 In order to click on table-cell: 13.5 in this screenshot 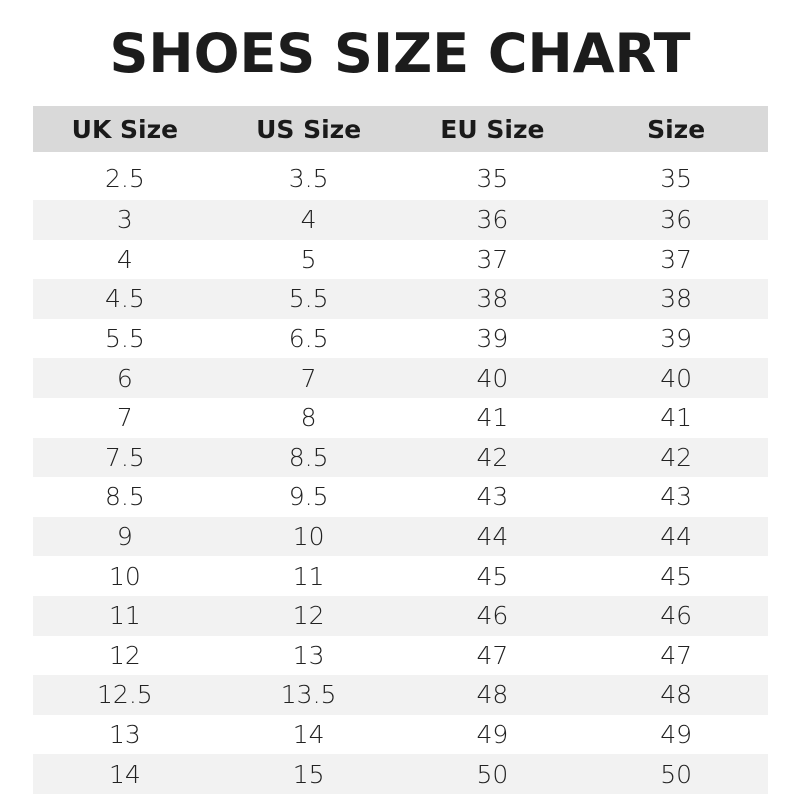, I will do `click(308, 695)`.